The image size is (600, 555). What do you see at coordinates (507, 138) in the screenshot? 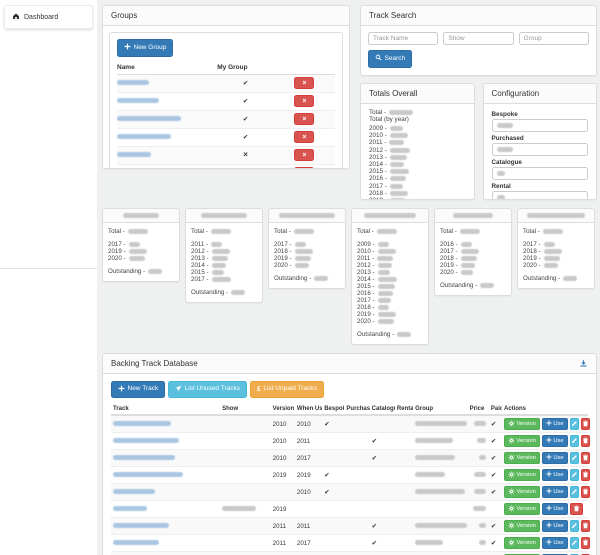
I see `config-field-label: Purchased` at bounding box center [507, 138].